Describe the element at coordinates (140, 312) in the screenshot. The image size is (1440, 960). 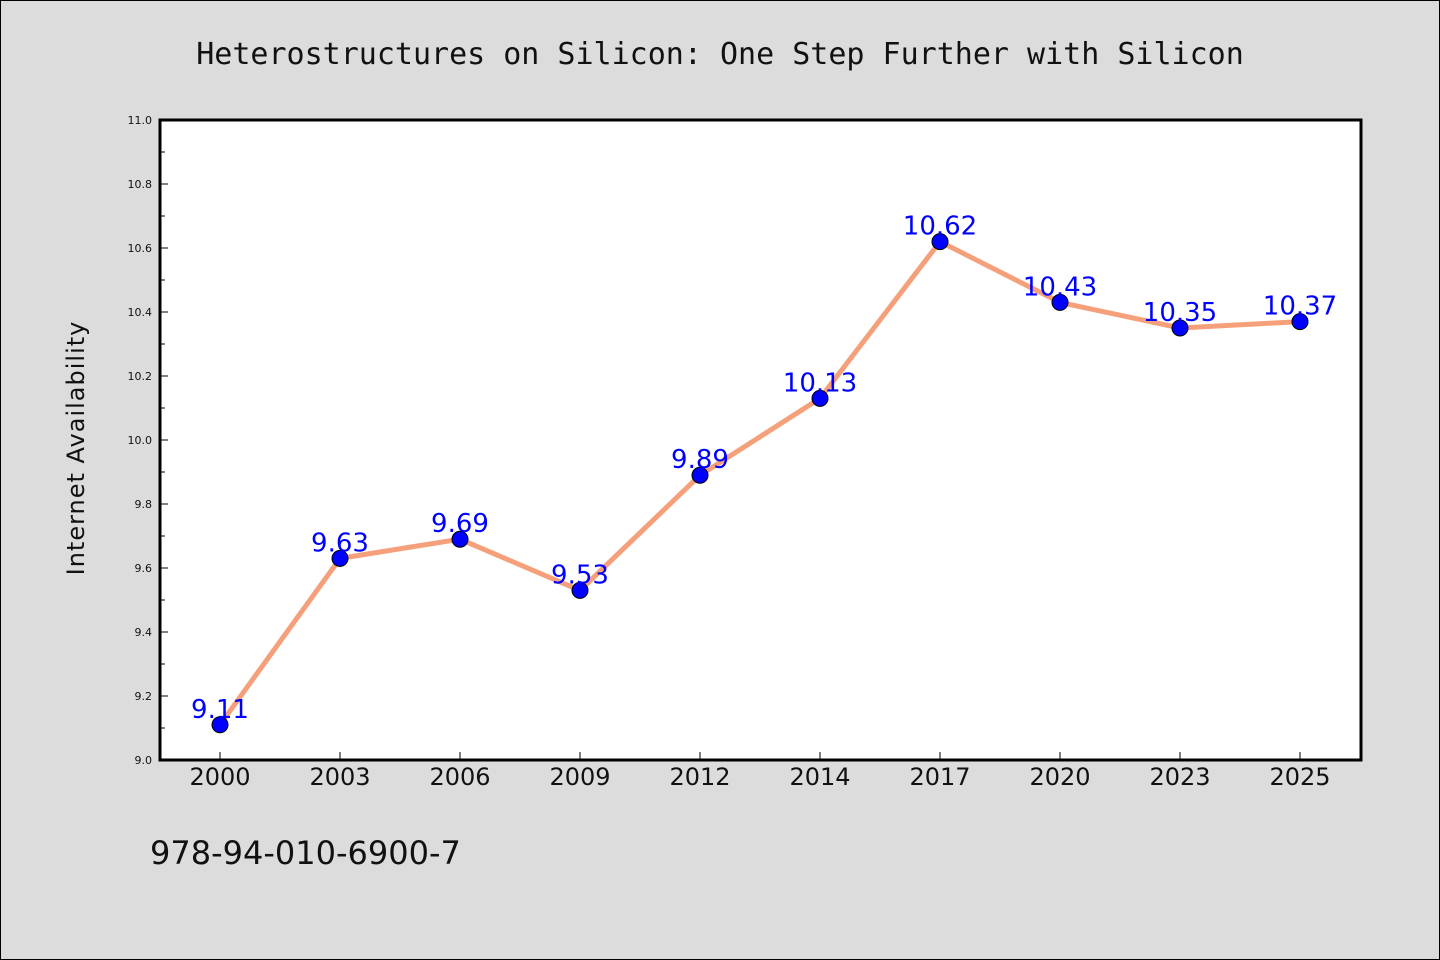
I see `y-tick-label: 10.4` at that location.